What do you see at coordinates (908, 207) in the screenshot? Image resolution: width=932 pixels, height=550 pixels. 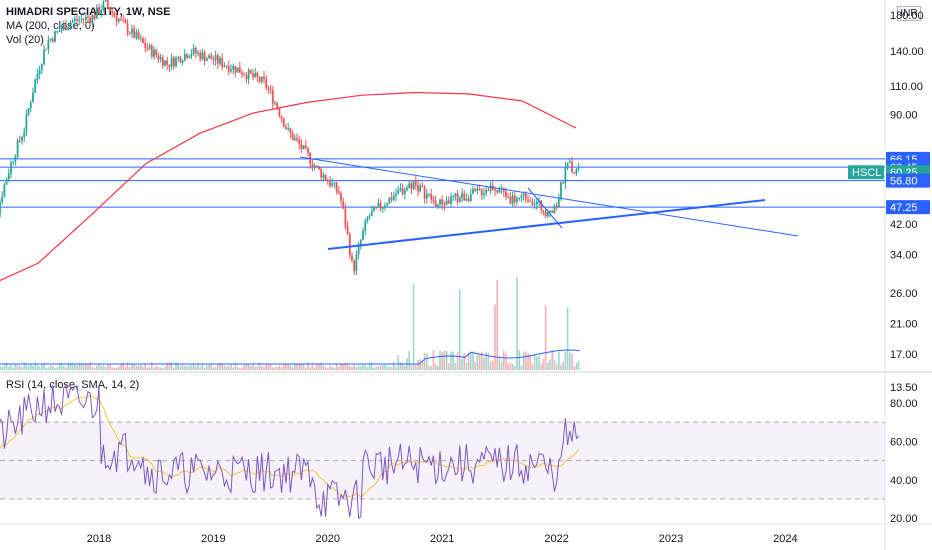 I see `price-label-box` at bounding box center [908, 207].